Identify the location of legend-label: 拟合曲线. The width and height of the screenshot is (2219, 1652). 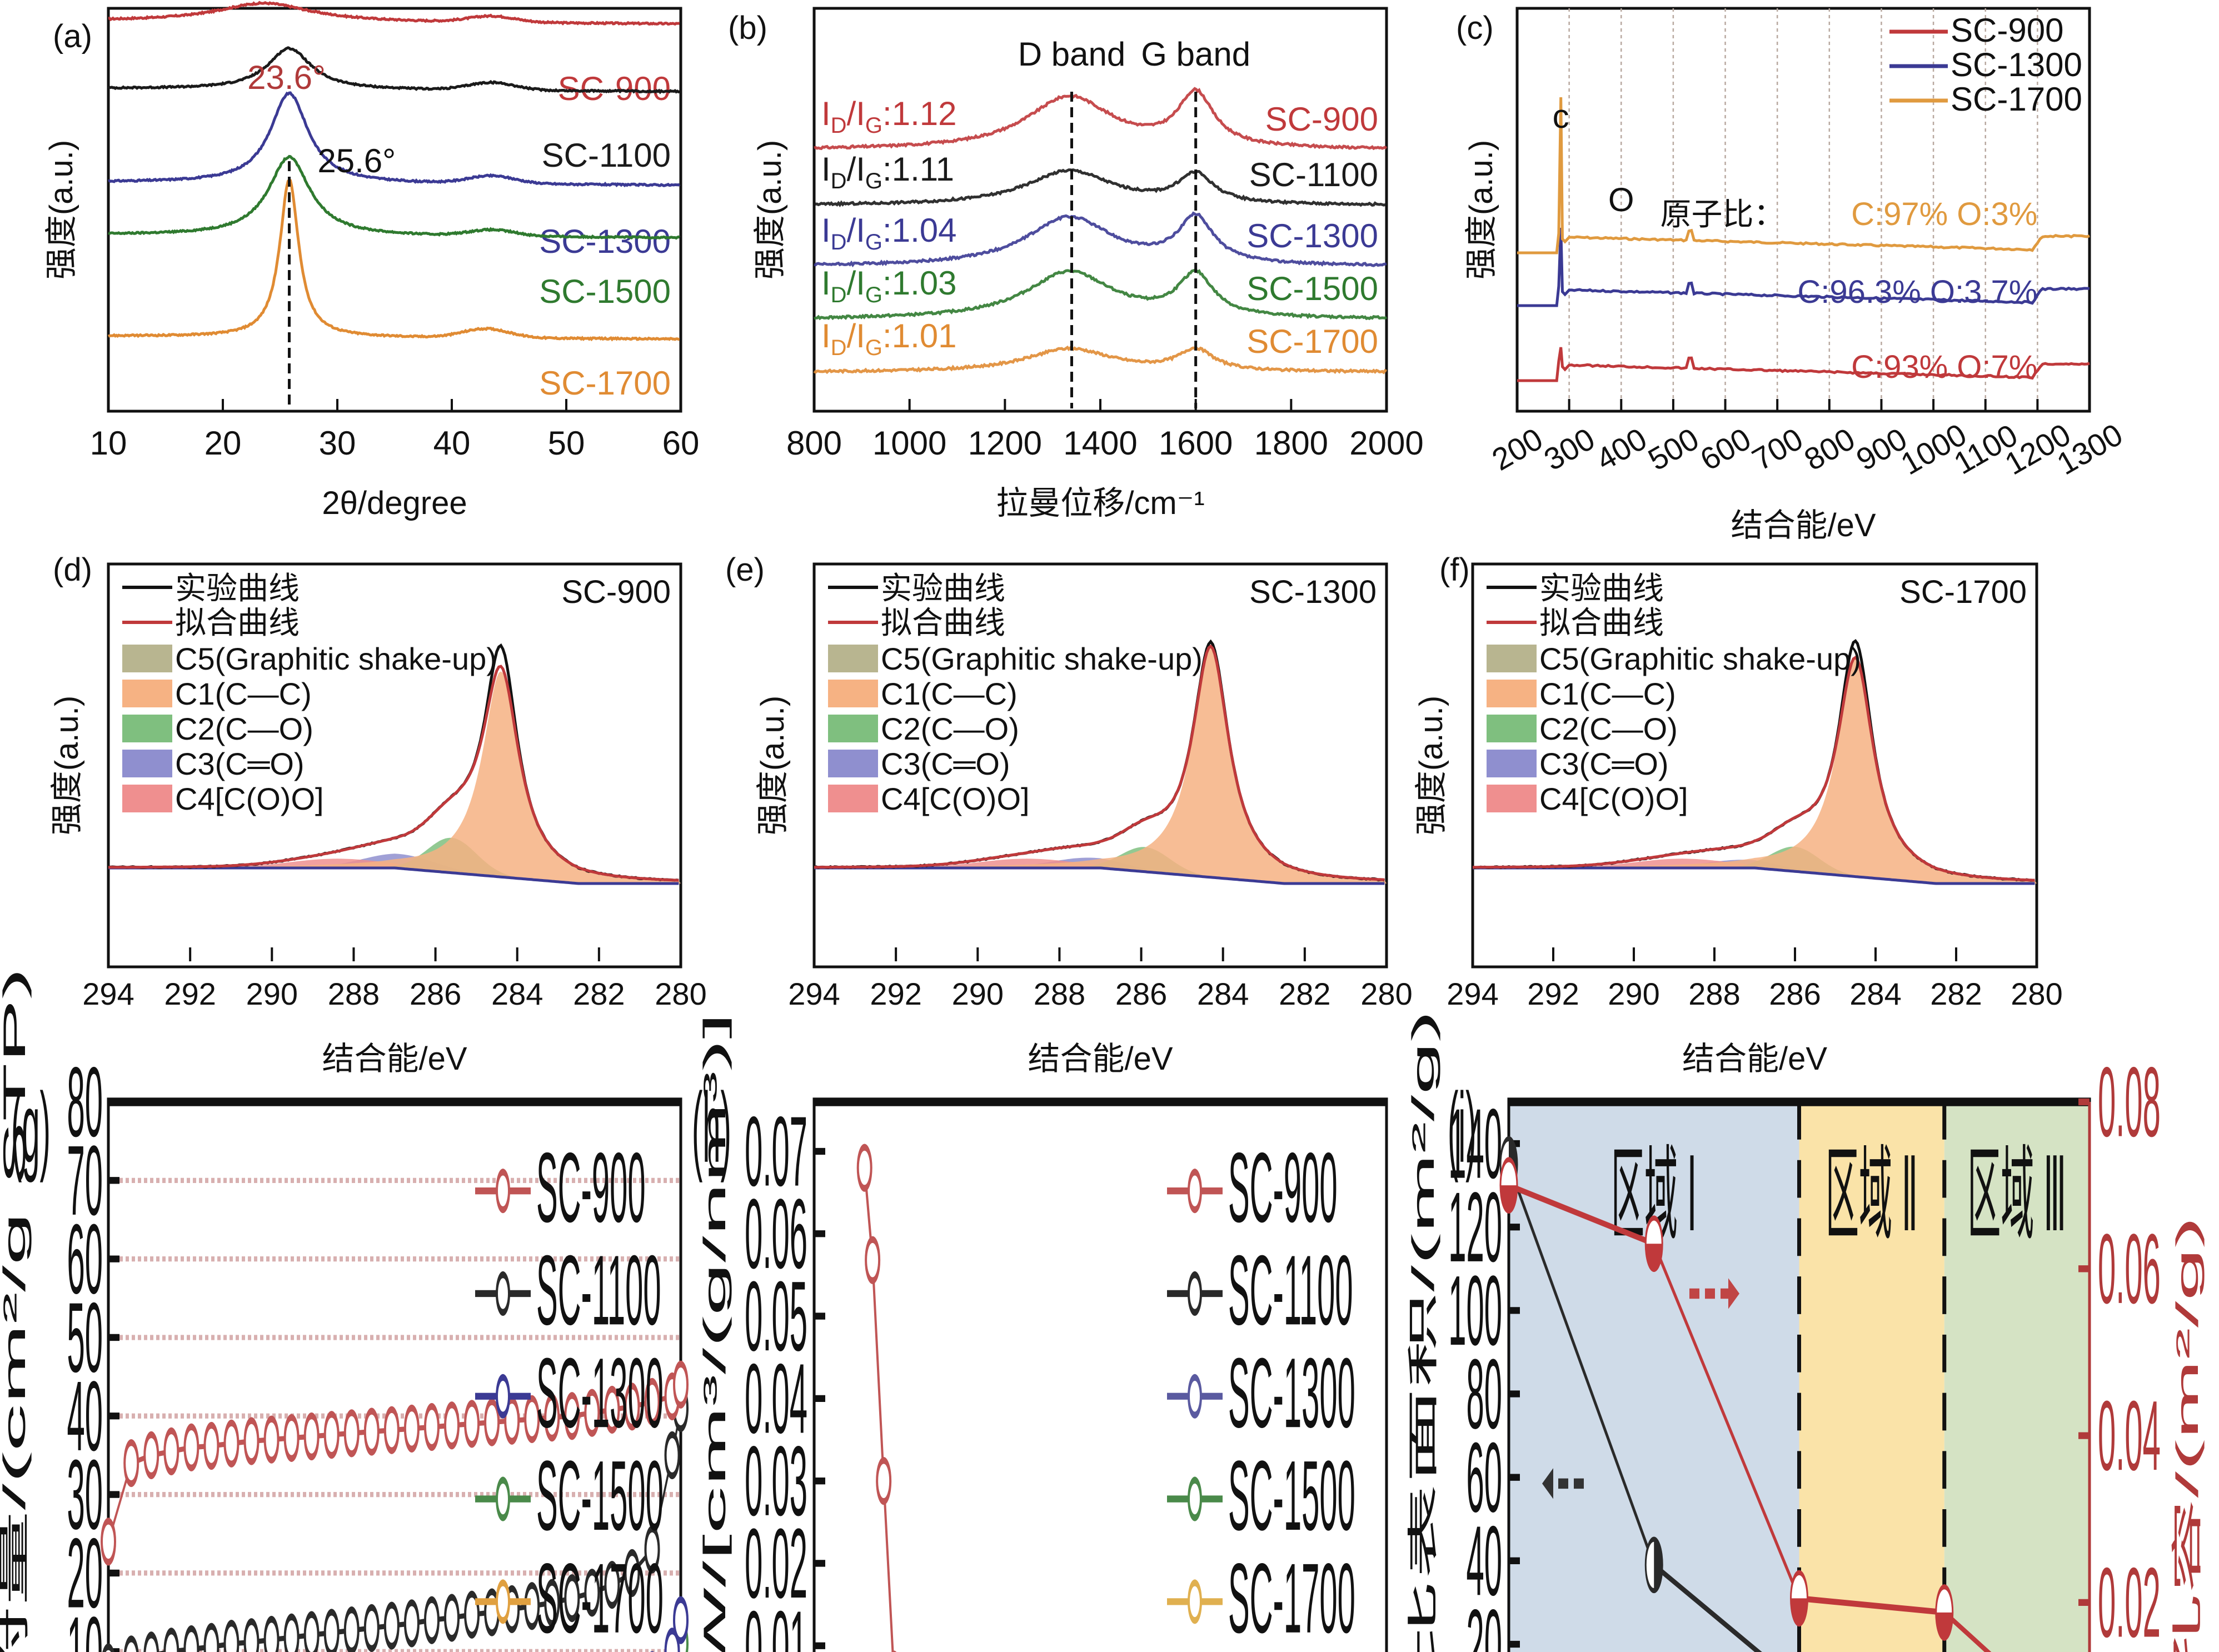
(1601, 622).